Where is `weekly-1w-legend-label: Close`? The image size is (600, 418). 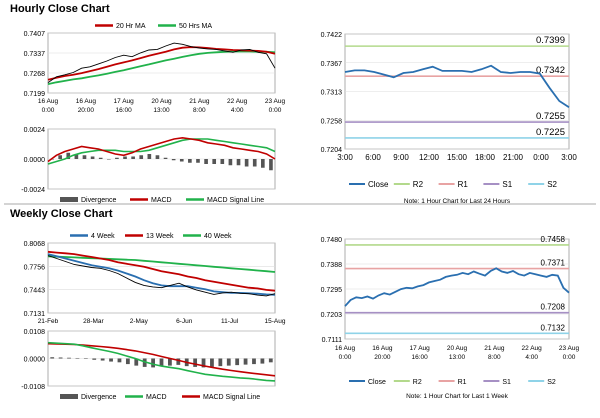 weekly-1w-legend-label: Close is located at coordinates (377, 382).